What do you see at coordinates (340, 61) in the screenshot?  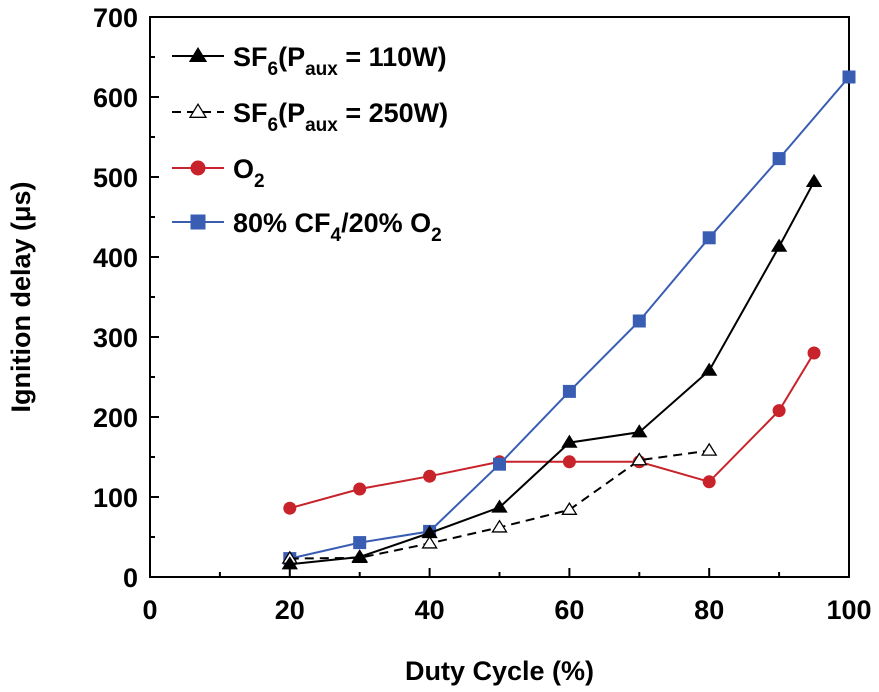 I see `legend-label: SF6(Paux = 110W)` at bounding box center [340, 61].